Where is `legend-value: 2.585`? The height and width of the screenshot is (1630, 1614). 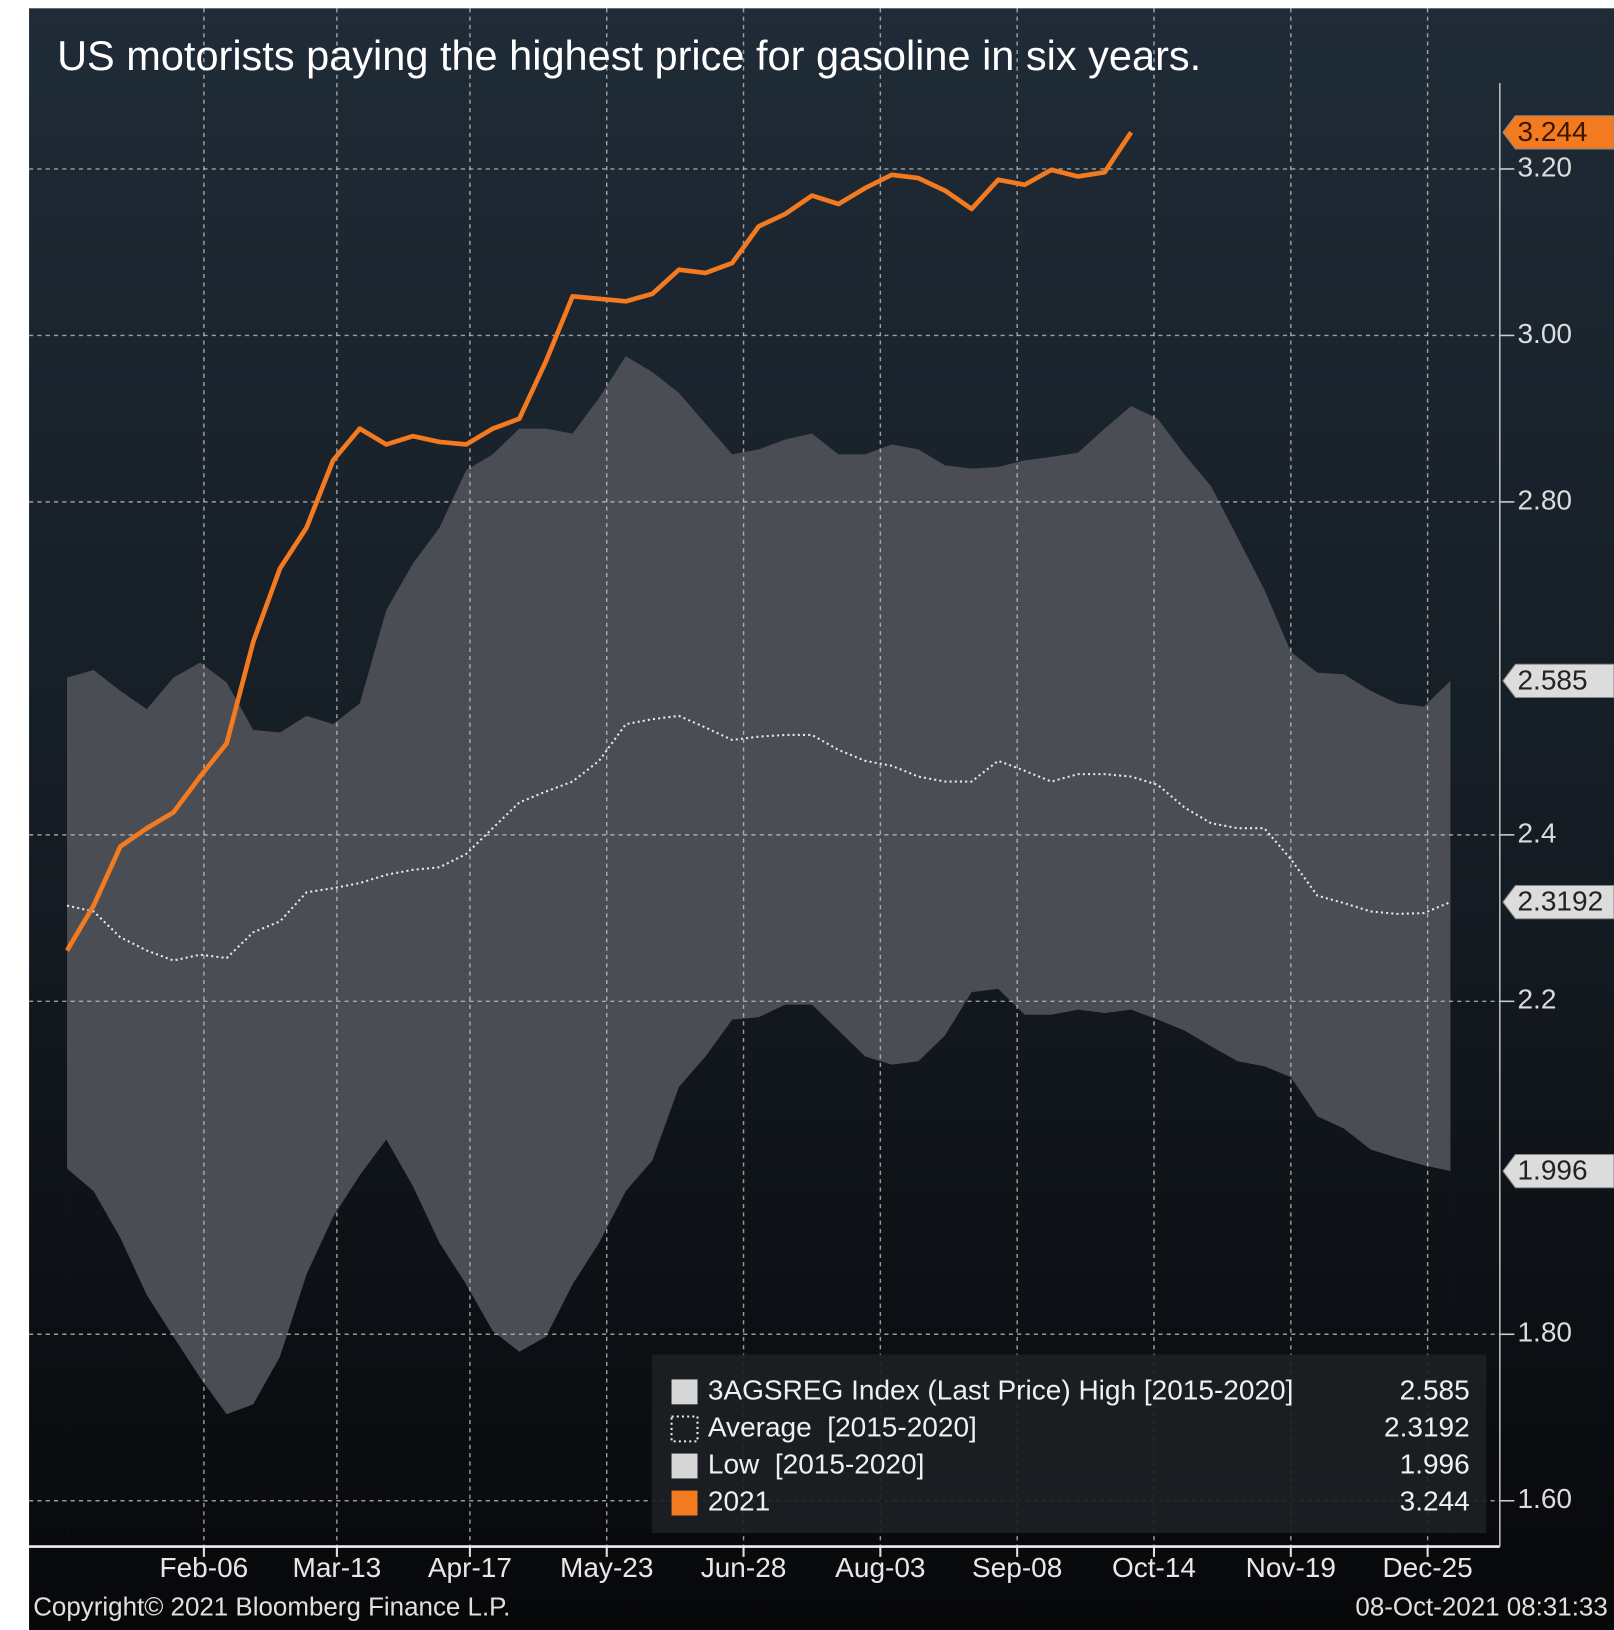
legend-value: 2.585 is located at coordinates (1435, 1389).